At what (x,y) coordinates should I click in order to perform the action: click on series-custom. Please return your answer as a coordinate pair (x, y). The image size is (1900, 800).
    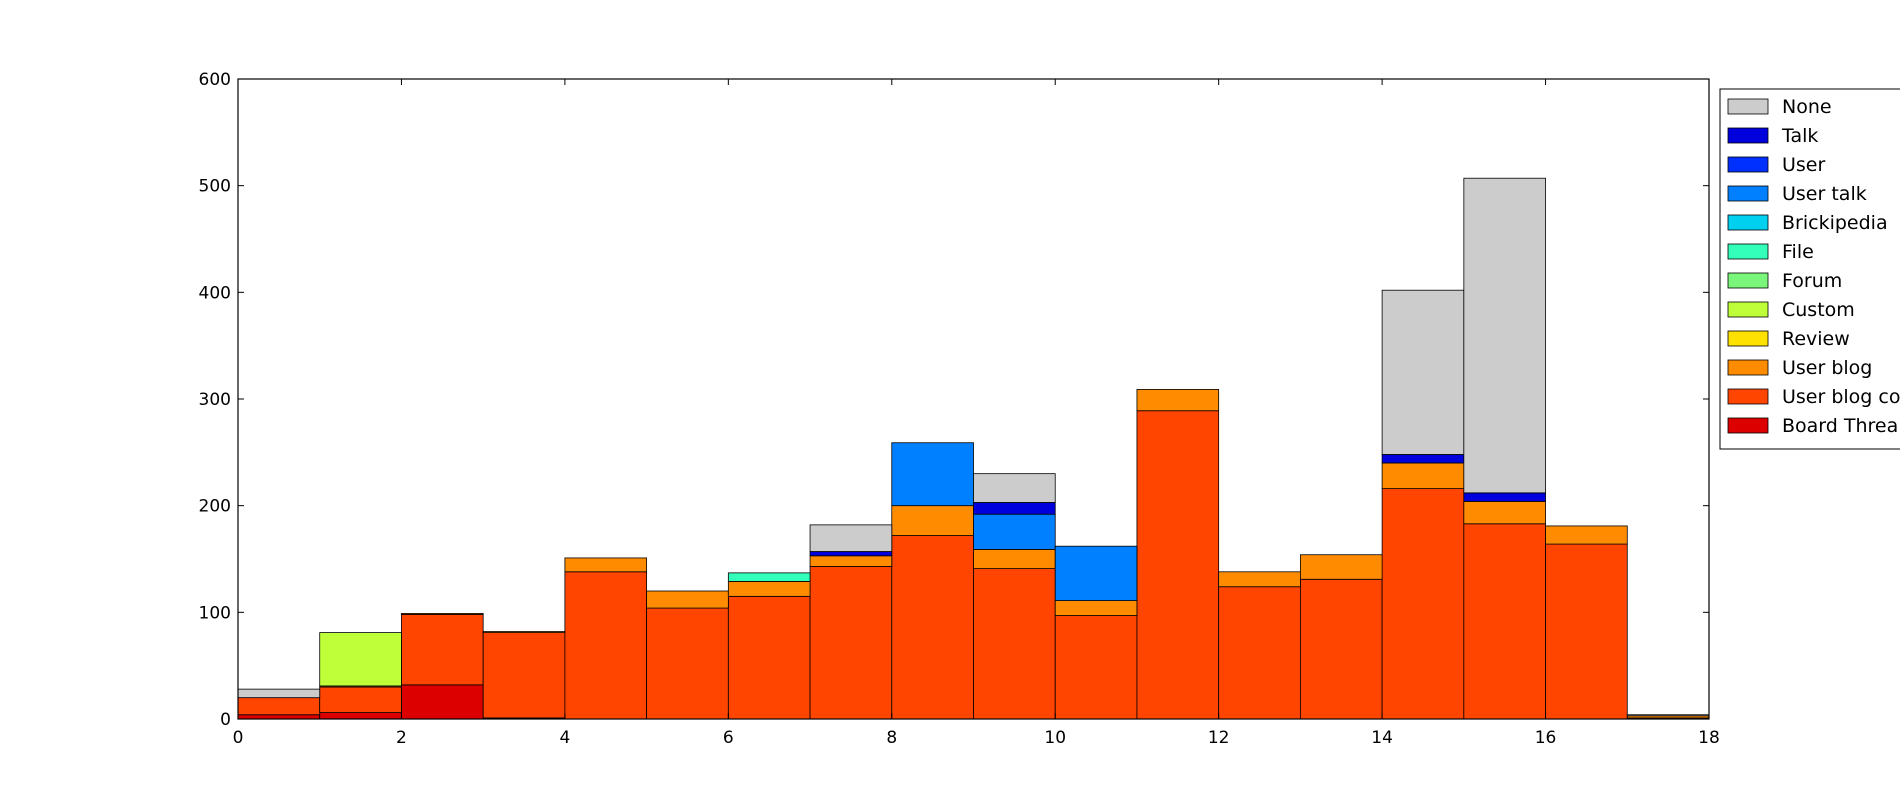
    Looking at the image, I should click on (360, 659).